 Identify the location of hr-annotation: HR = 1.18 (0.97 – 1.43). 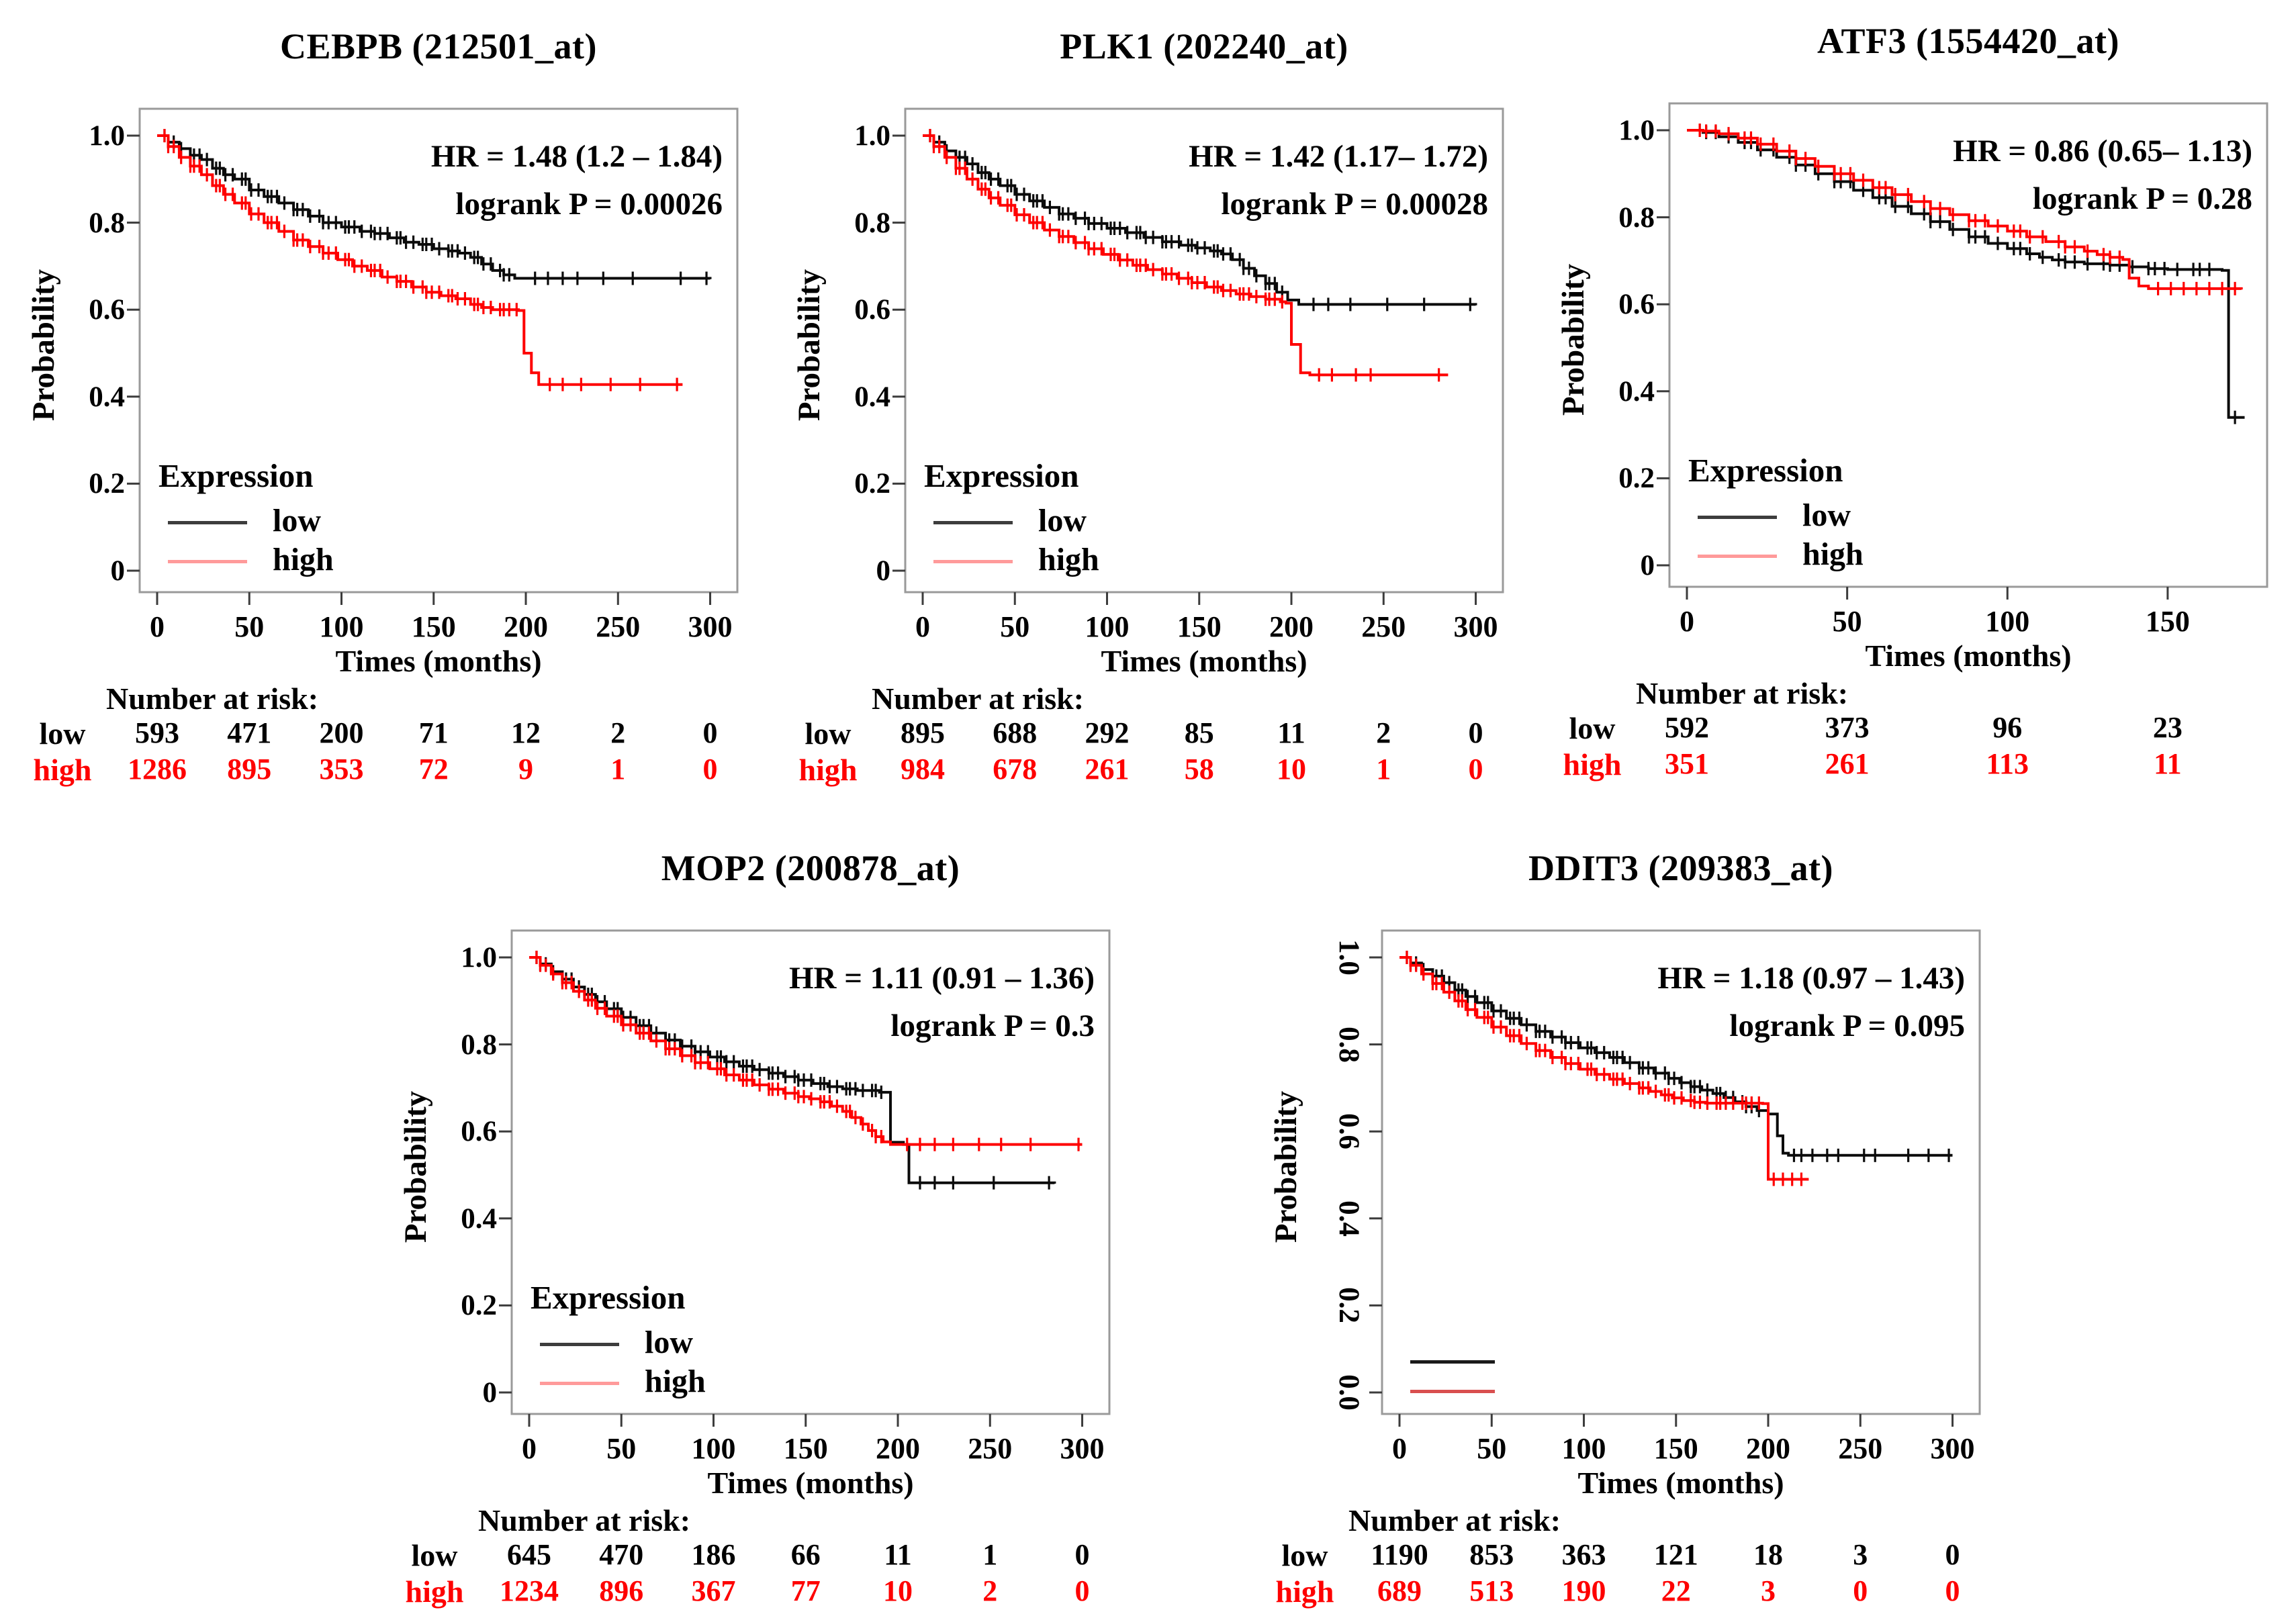
(1811, 978).